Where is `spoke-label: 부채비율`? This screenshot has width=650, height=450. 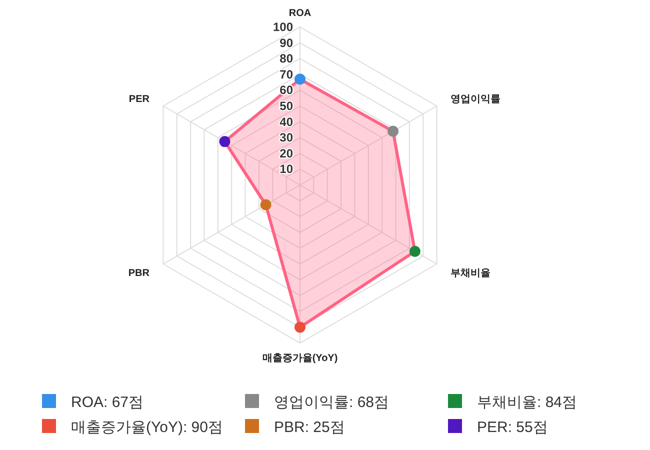
spoke-label: 부채비율 is located at coordinates (470, 273).